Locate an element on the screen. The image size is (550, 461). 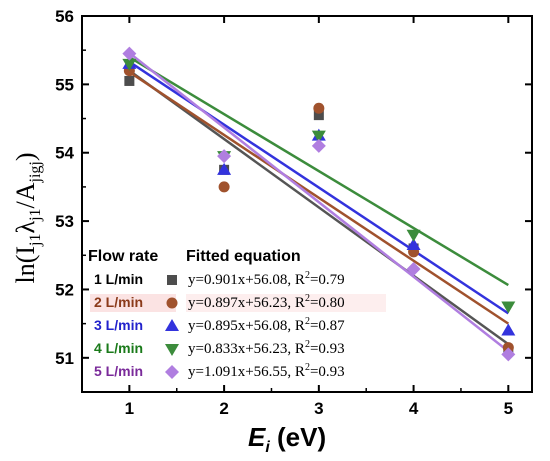
x-tick-label: 3 is located at coordinates (318, 408).